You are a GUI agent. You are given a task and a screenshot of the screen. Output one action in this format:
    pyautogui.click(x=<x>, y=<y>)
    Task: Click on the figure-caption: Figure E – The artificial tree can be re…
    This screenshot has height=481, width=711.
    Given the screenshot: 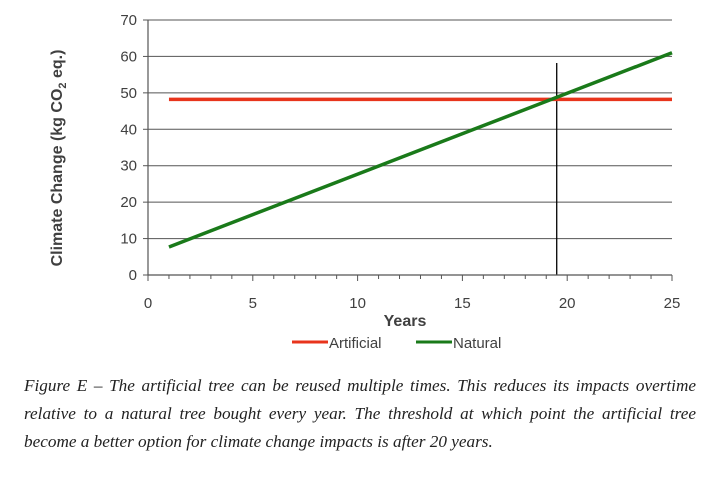 What is the action you would take?
    pyautogui.click(x=360, y=413)
    